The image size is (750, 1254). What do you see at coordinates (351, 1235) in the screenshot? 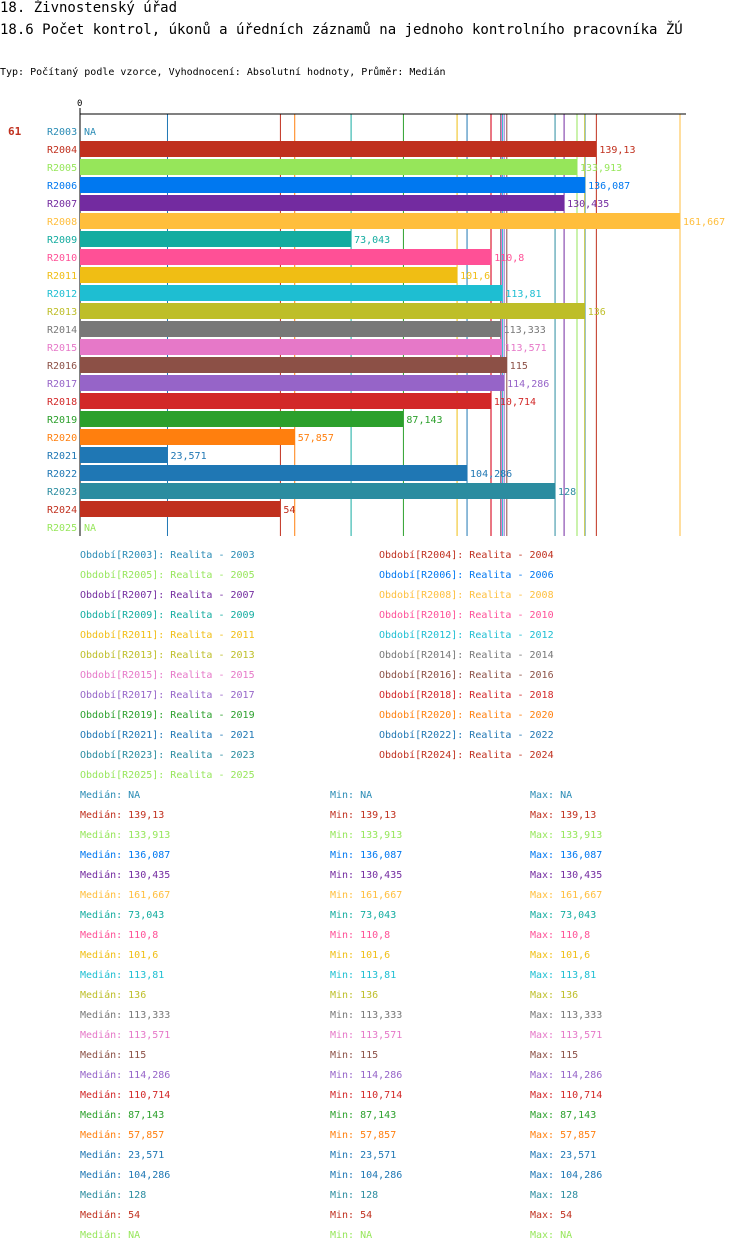
I see `min-value-R2025: Min: NA` at bounding box center [351, 1235].